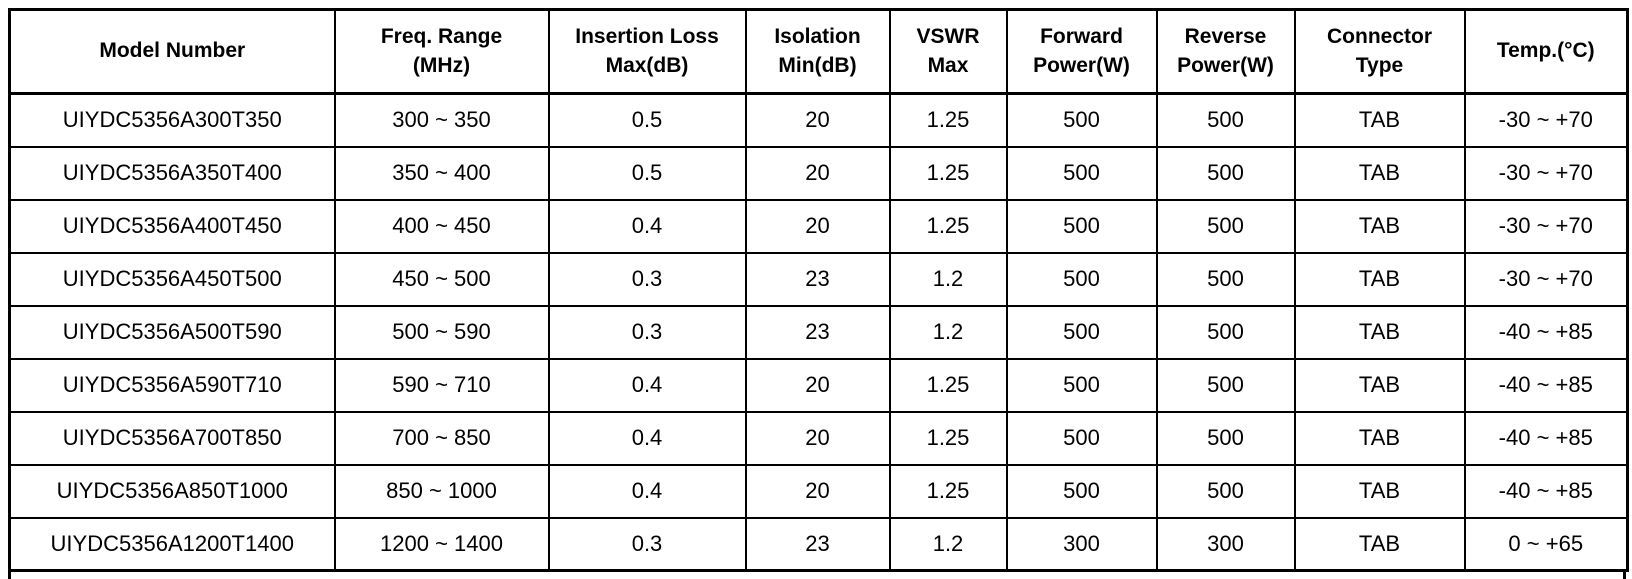 The width and height of the screenshot is (1632, 579). I want to click on cell-freq-range: 700 ~ 850, so click(441, 438).